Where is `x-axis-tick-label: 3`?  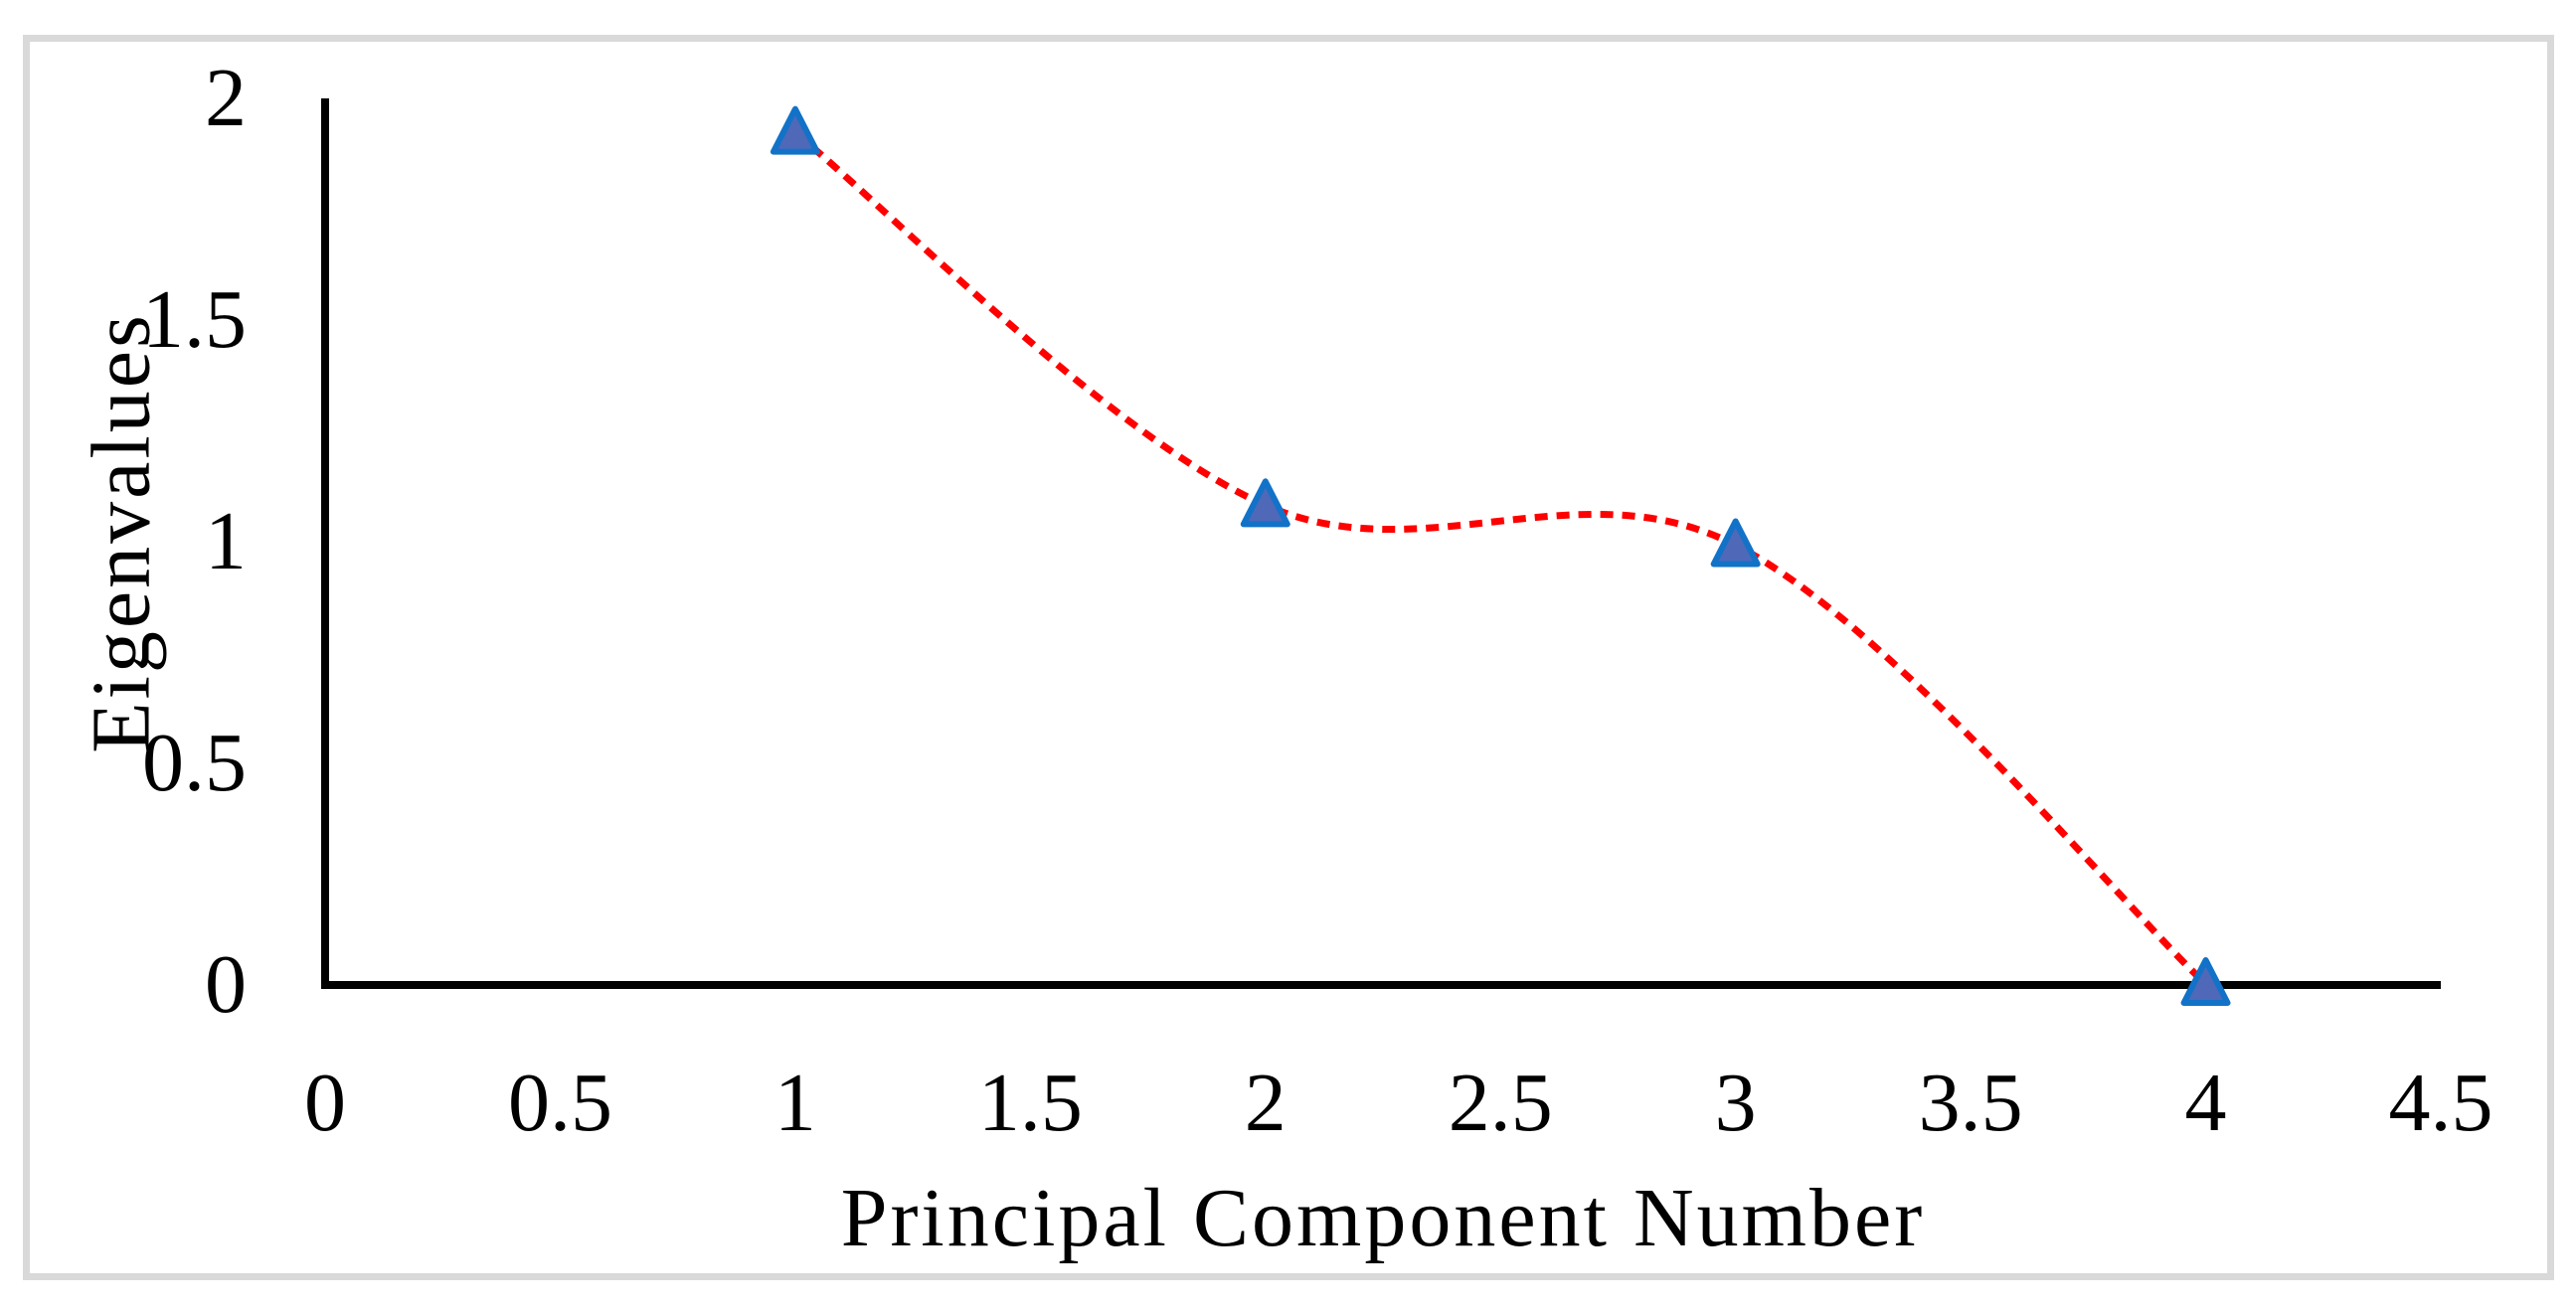 x-axis-tick-label: 3 is located at coordinates (1736, 1103).